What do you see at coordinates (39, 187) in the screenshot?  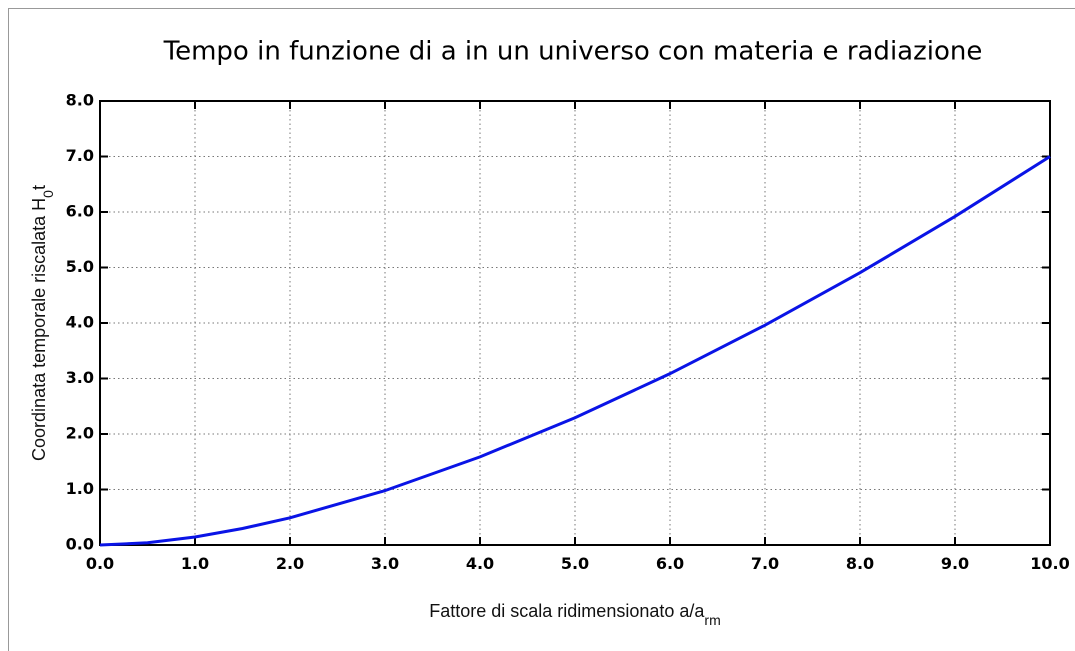 I see `y-axis-label-part: t` at bounding box center [39, 187].